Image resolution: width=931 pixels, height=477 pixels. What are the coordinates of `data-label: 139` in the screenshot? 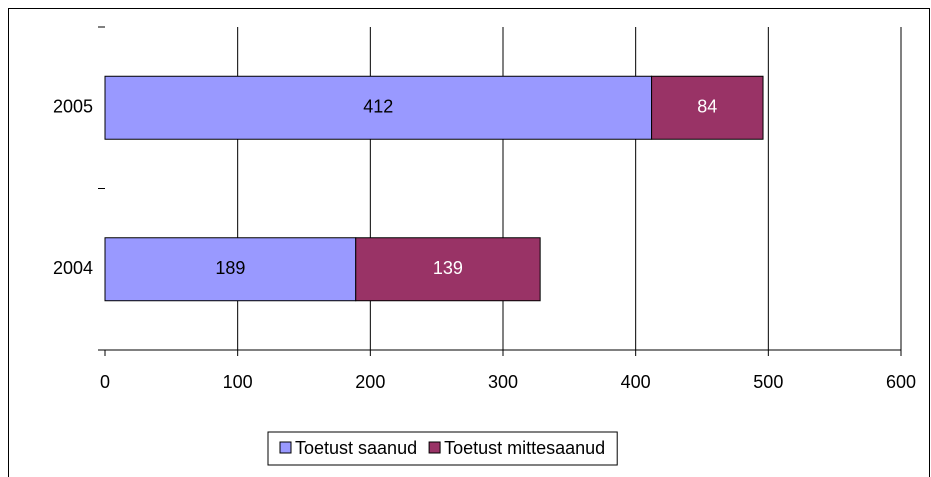 It's located at (448, 268).